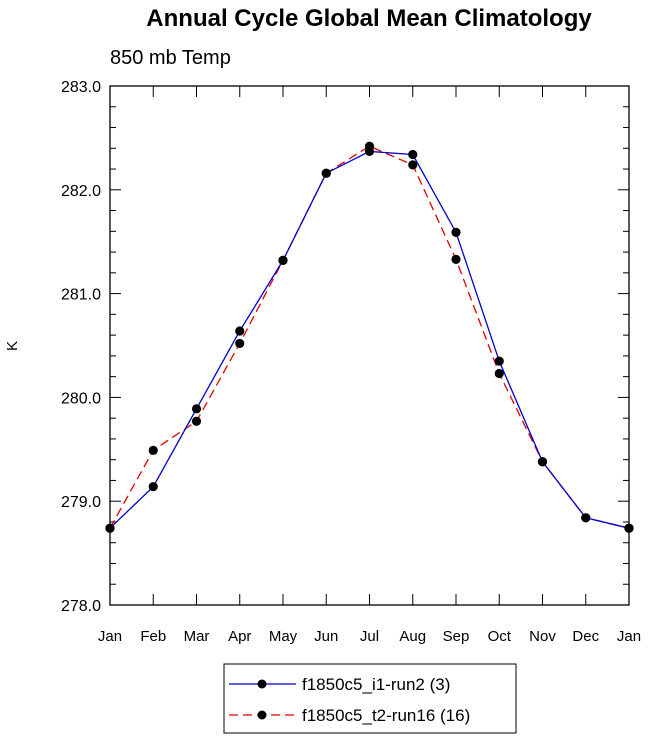  I want to click on x-tick-label: Nov, so click(542, 636).